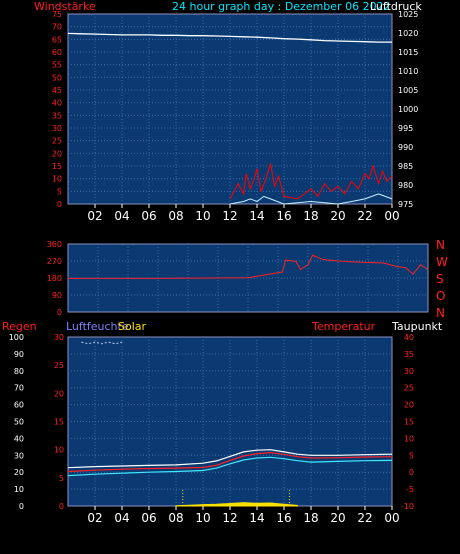 This screenshot has width=460, height=554. I want to click on humidity-tick-label: 30, so click(59, 337).